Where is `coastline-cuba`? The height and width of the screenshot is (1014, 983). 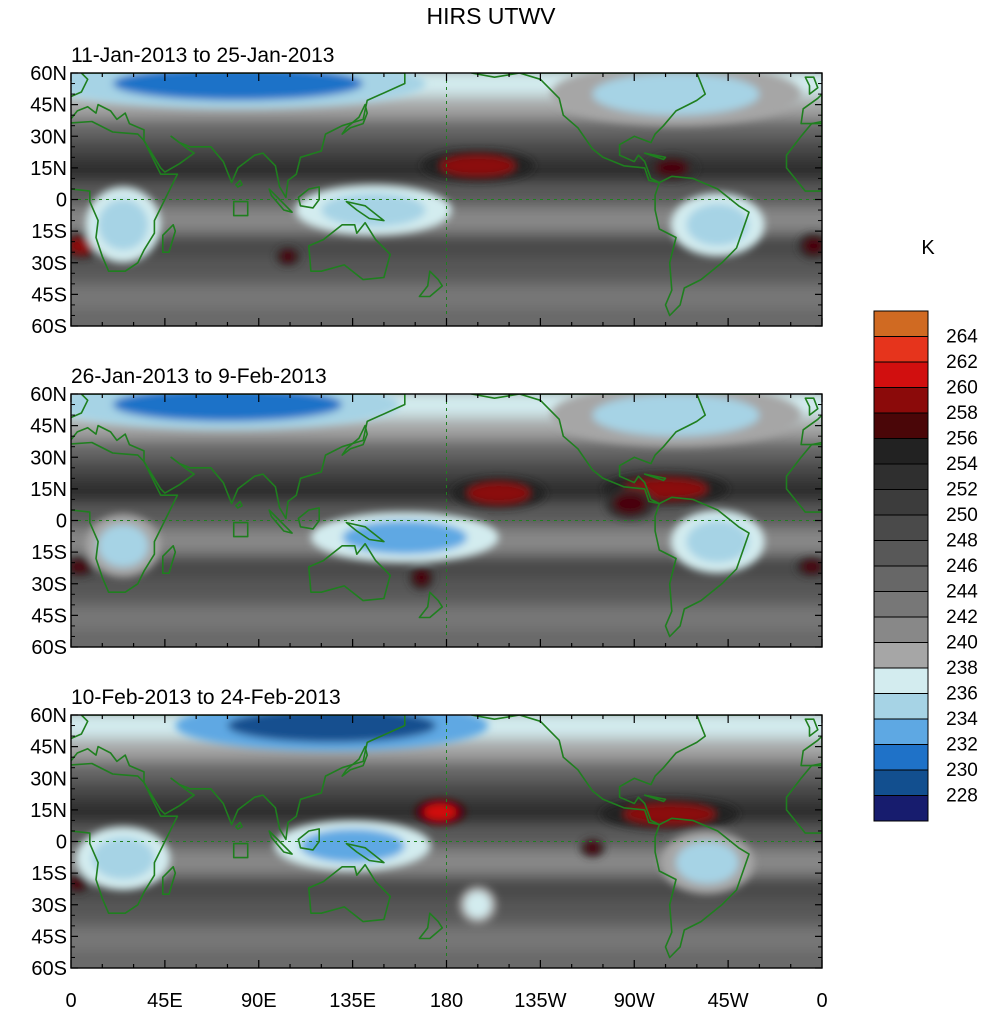
coastline-cuba is located at coordinates (655, 477).